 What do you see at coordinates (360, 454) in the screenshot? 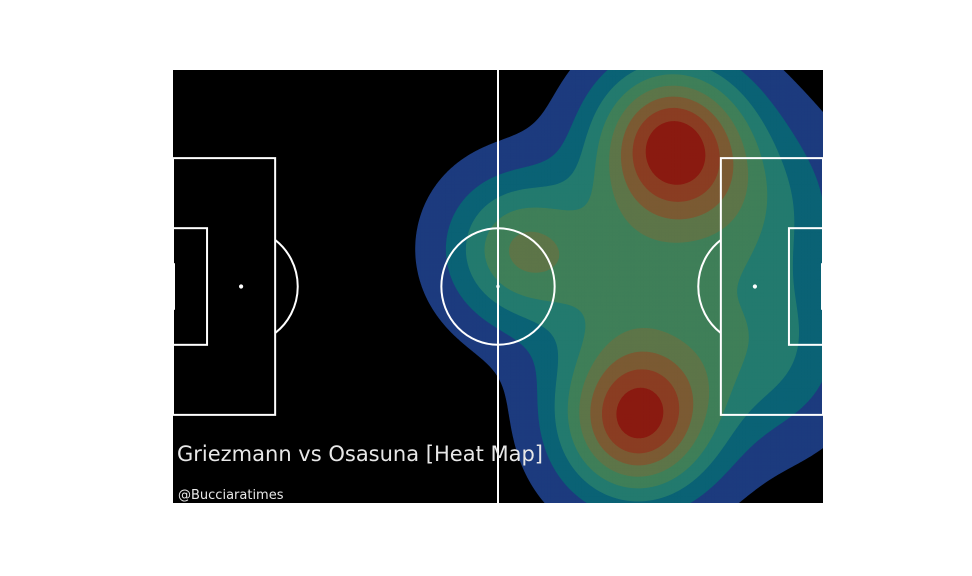
I see `chart-title: Griezmann vs Osasuna [Heat Map]` at bounding box center [360, 454].